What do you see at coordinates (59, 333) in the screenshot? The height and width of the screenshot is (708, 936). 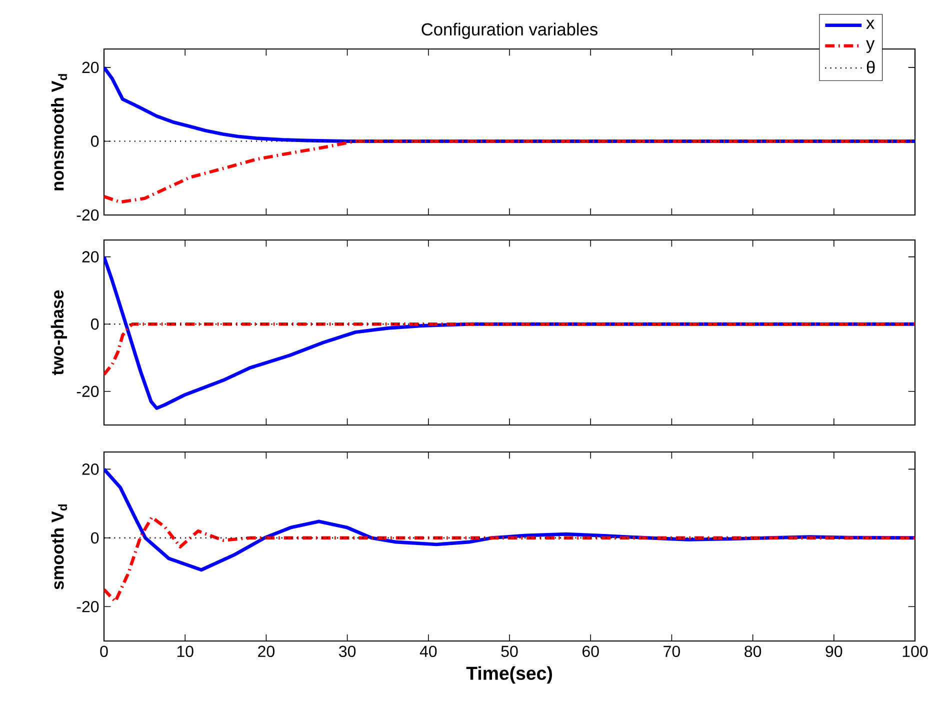 I see `y-axis-title: two-phase` at bounding box center [59, 333].